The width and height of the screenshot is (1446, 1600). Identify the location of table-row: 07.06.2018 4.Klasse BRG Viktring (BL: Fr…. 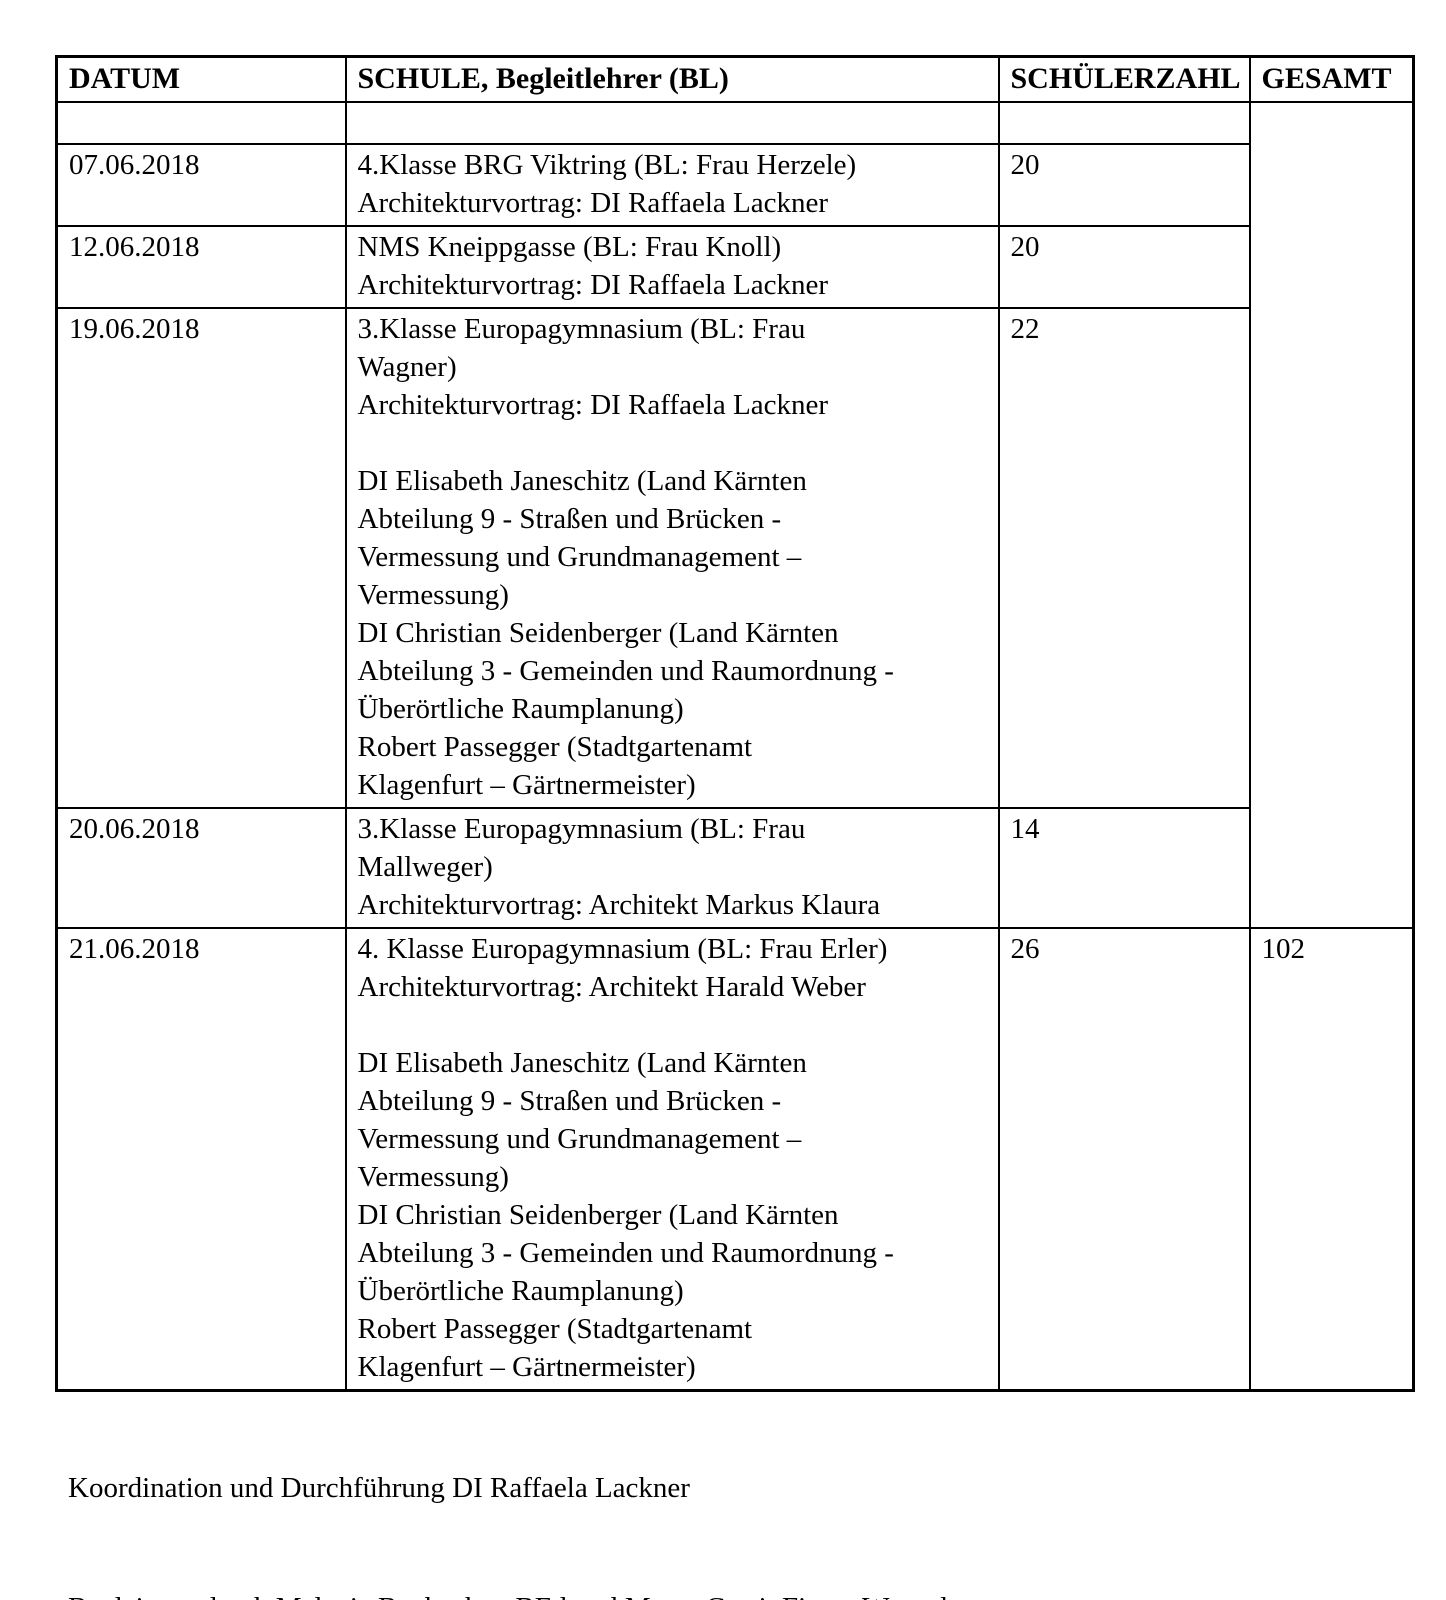
(734, 185).